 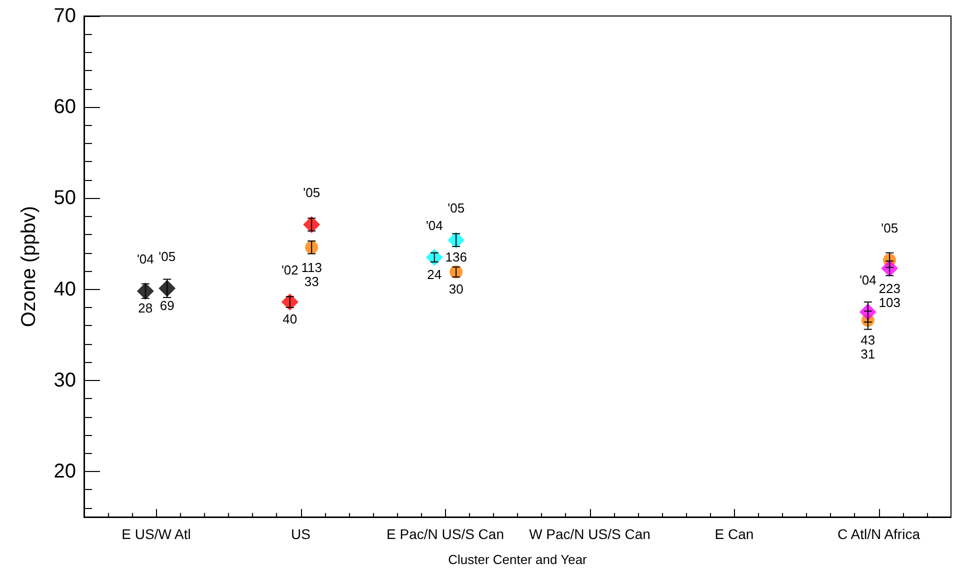 What do you see at coordinates (445, 534) in the screenshot?
I see `x-tick-label: E Pac/N US/S Can` at bounding box center [445, 534].